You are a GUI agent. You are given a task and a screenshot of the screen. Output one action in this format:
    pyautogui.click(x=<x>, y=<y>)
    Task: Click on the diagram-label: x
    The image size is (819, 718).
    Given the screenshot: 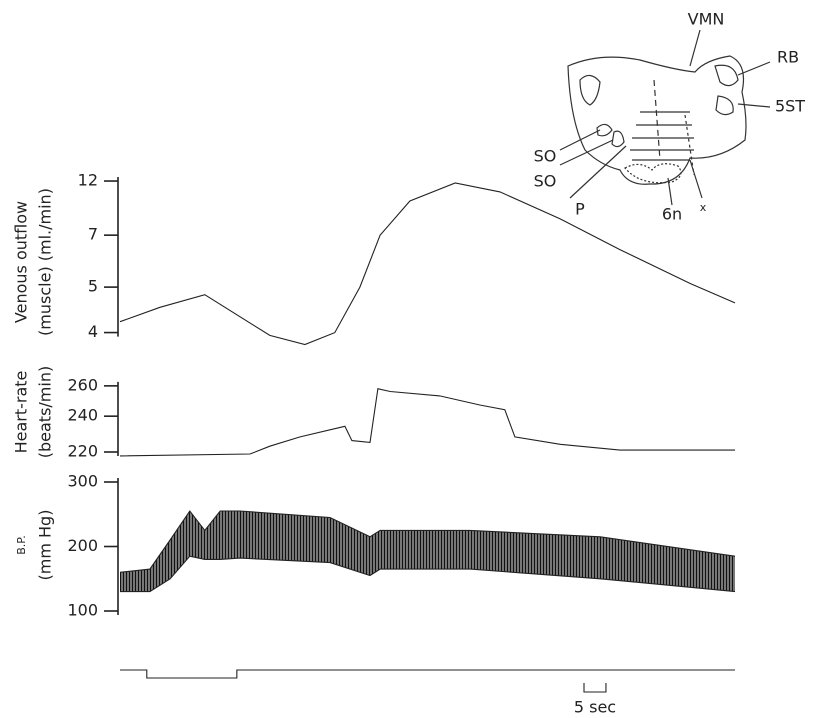 What is the action you would take?
    pyautogui.click(x=703, y=207)
    